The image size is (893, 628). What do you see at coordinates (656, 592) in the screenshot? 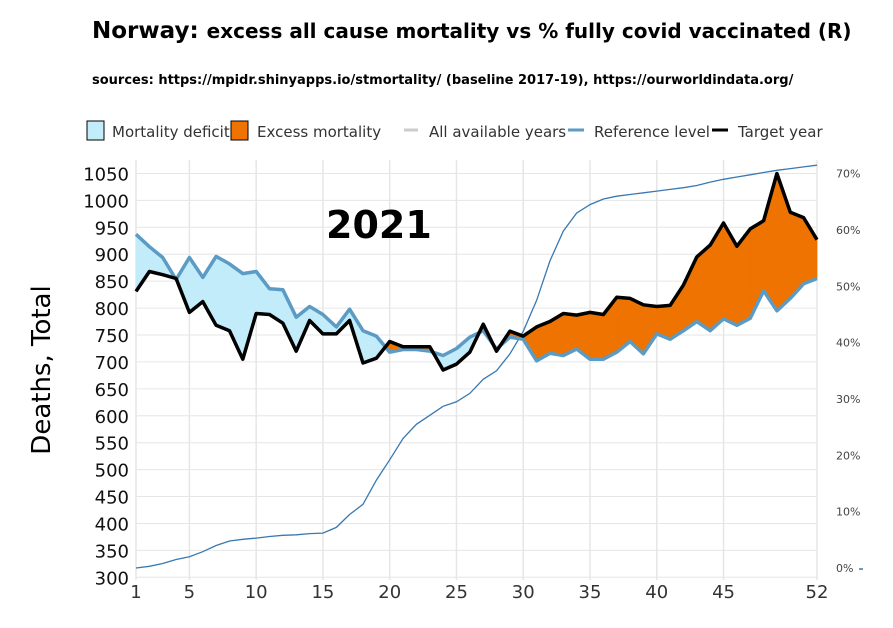
I see `x-tick-label: 40` at bounding box center [656, 592].